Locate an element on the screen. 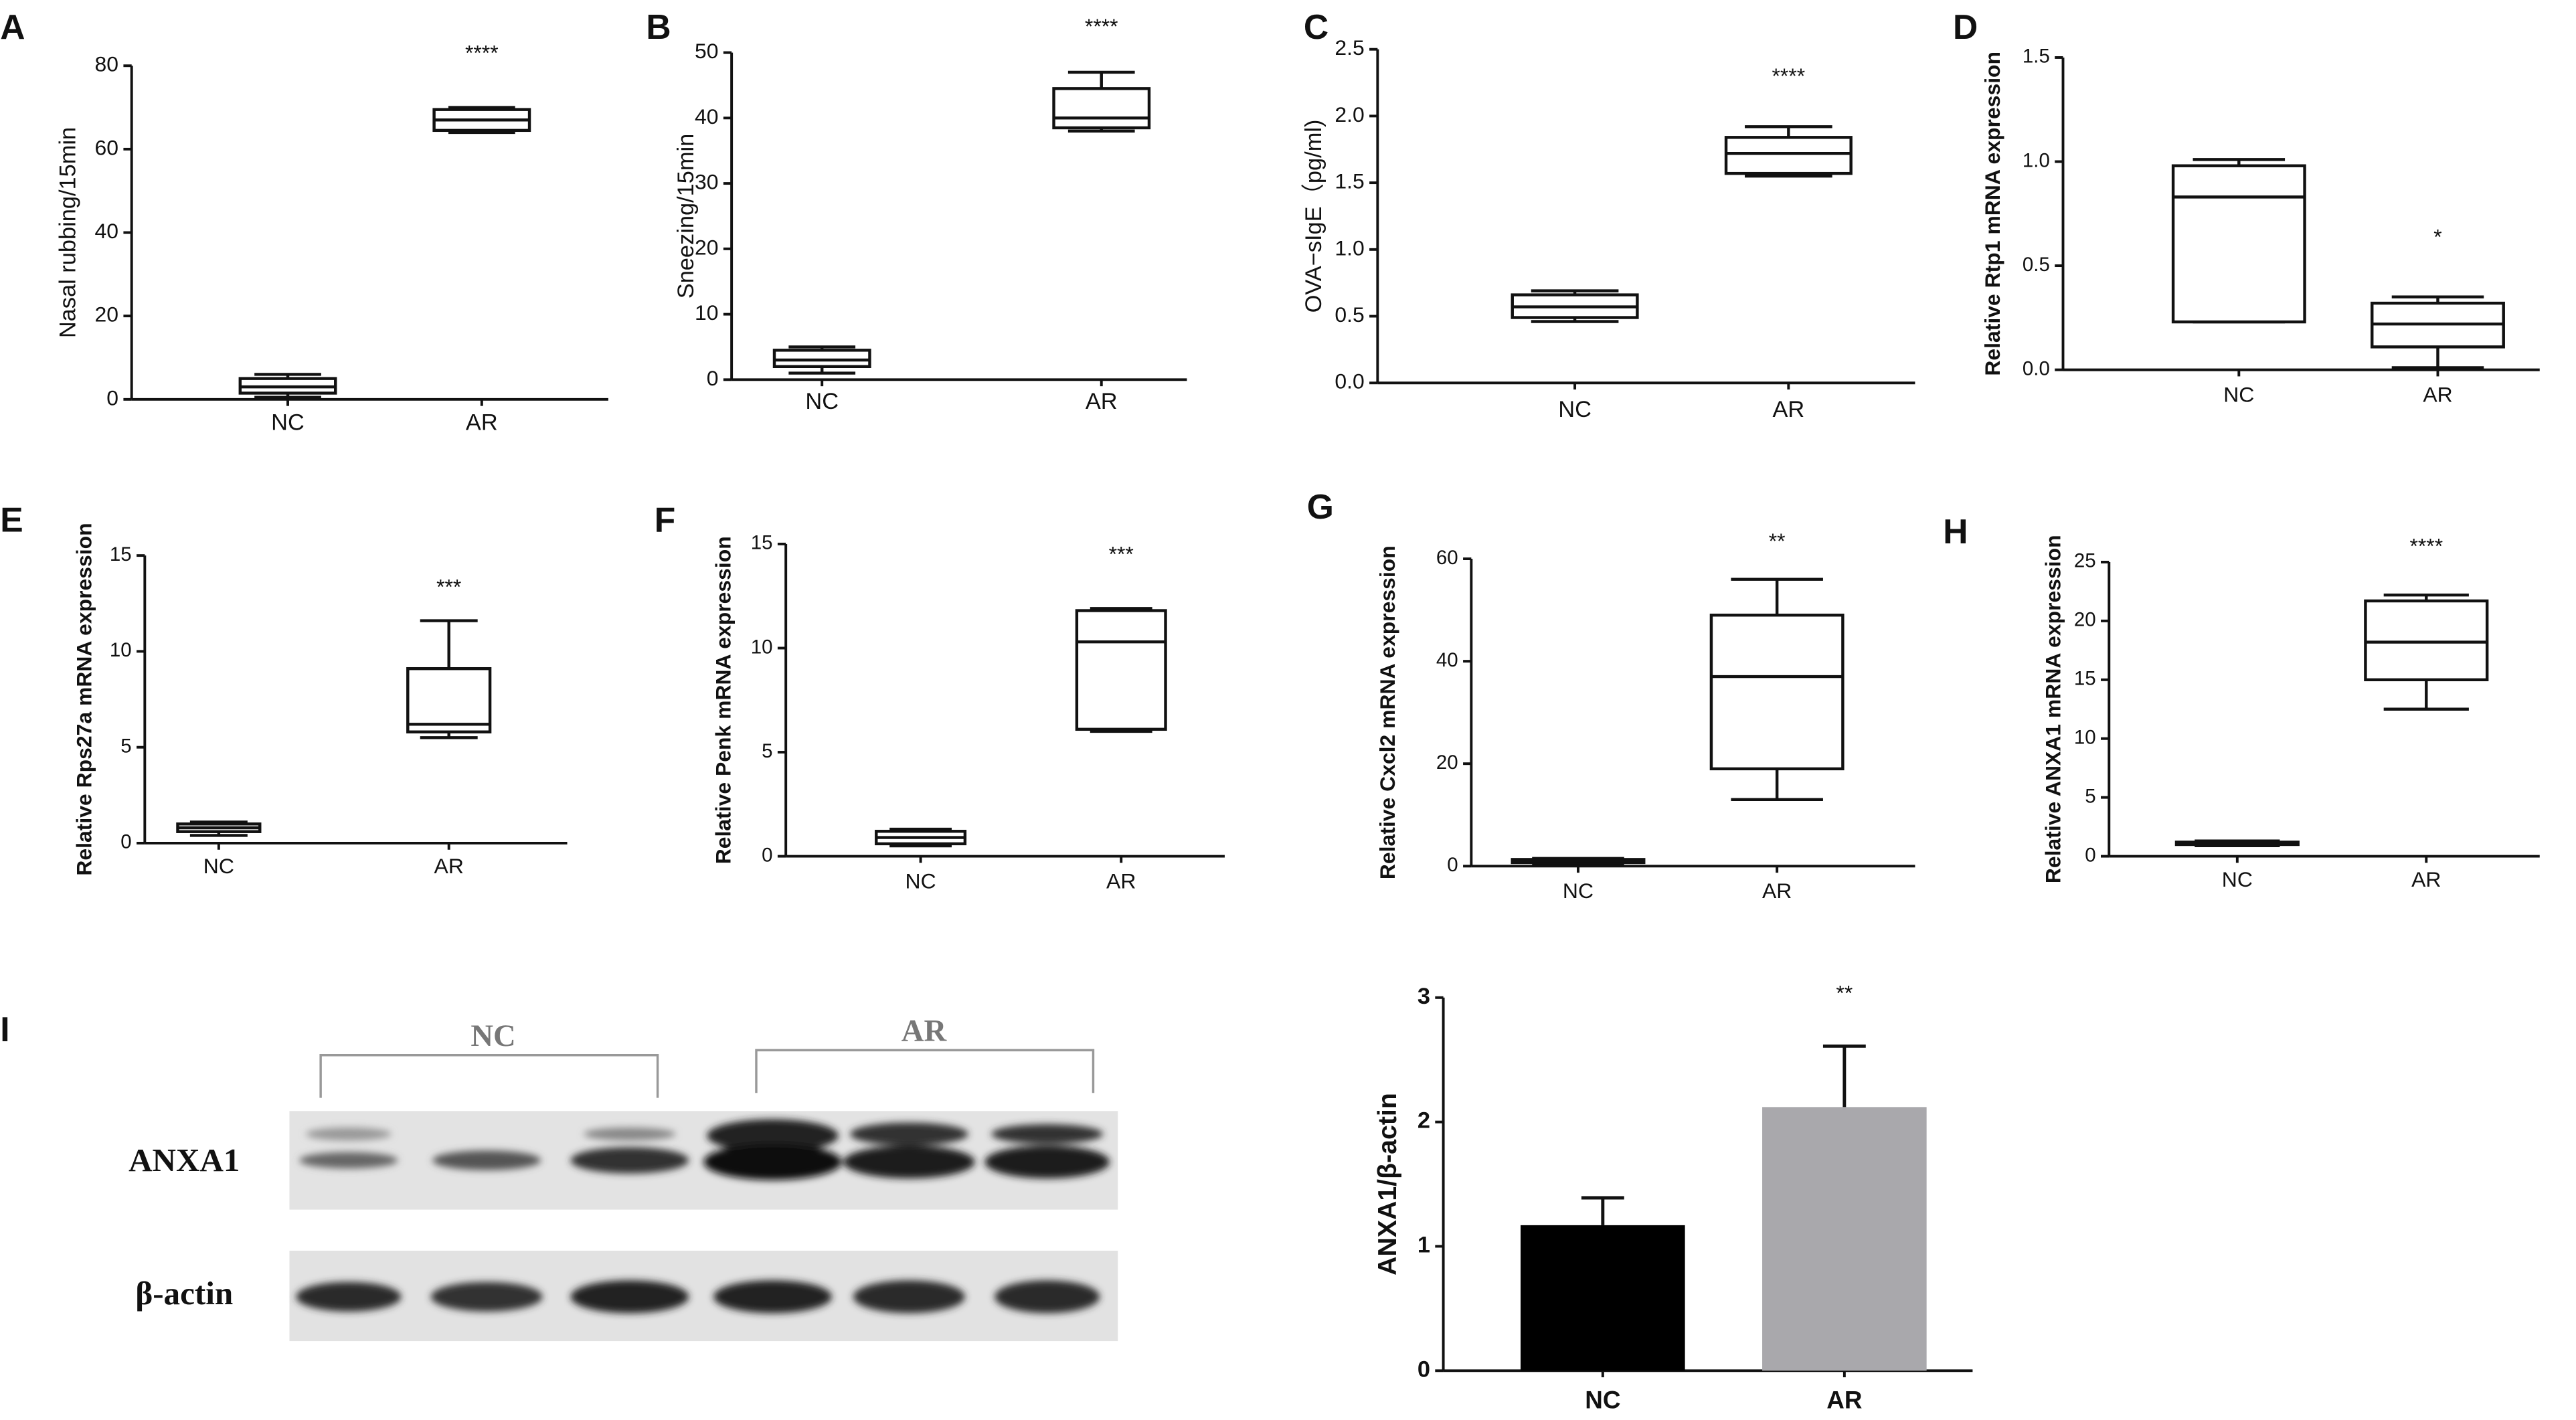 Image resolution: width=2576 pixels, height=1420 pixels. panel-letter: E is located at coordinates (11, 520).